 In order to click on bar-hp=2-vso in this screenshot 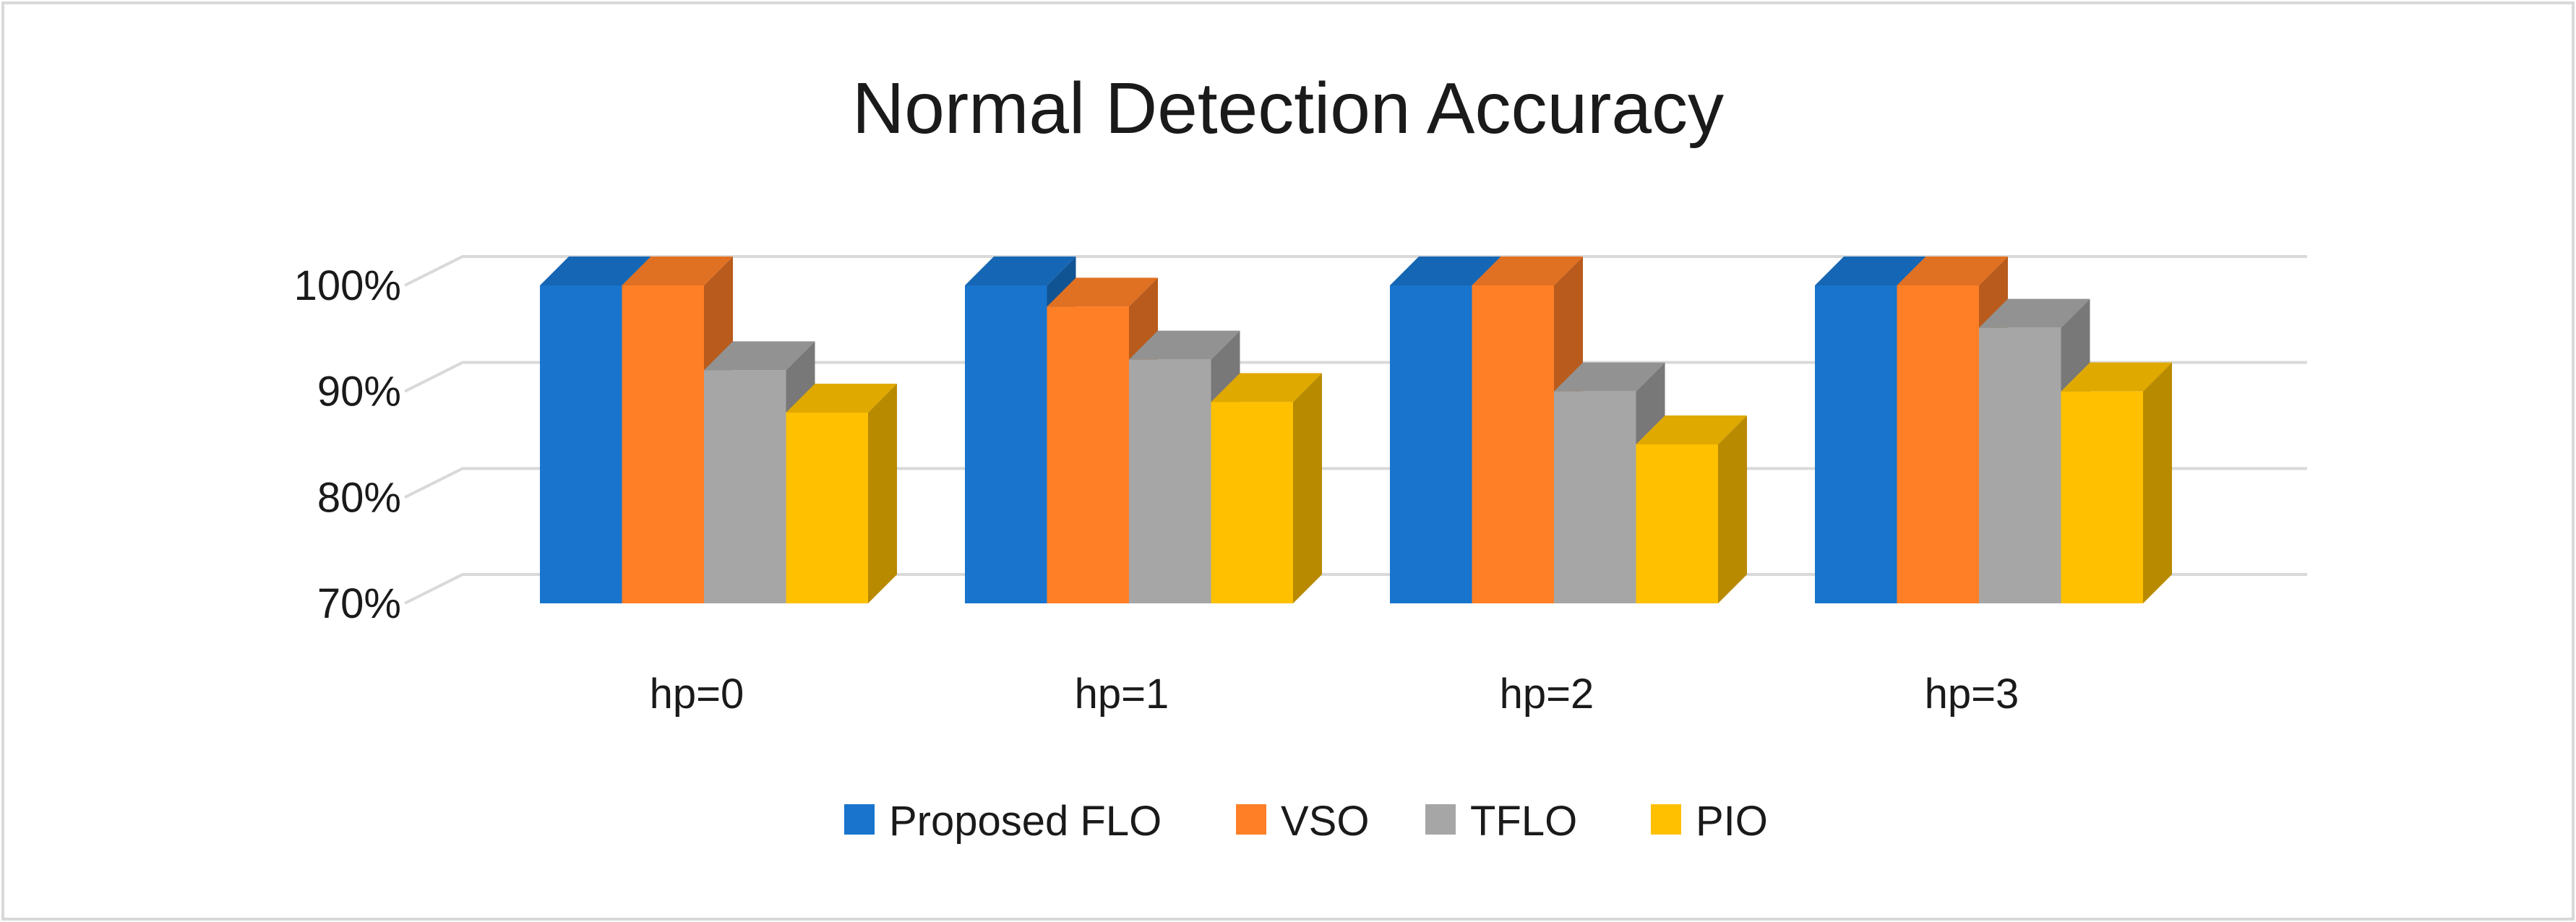, I will do `click(1528, 430)`.